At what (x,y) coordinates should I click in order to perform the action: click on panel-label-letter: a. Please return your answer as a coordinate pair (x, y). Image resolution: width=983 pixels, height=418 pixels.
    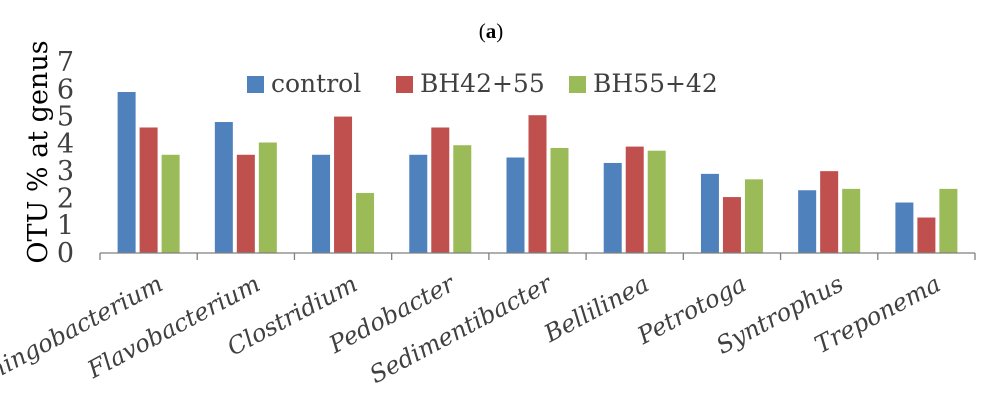
    Looking at the image, I should click on (491, 31).